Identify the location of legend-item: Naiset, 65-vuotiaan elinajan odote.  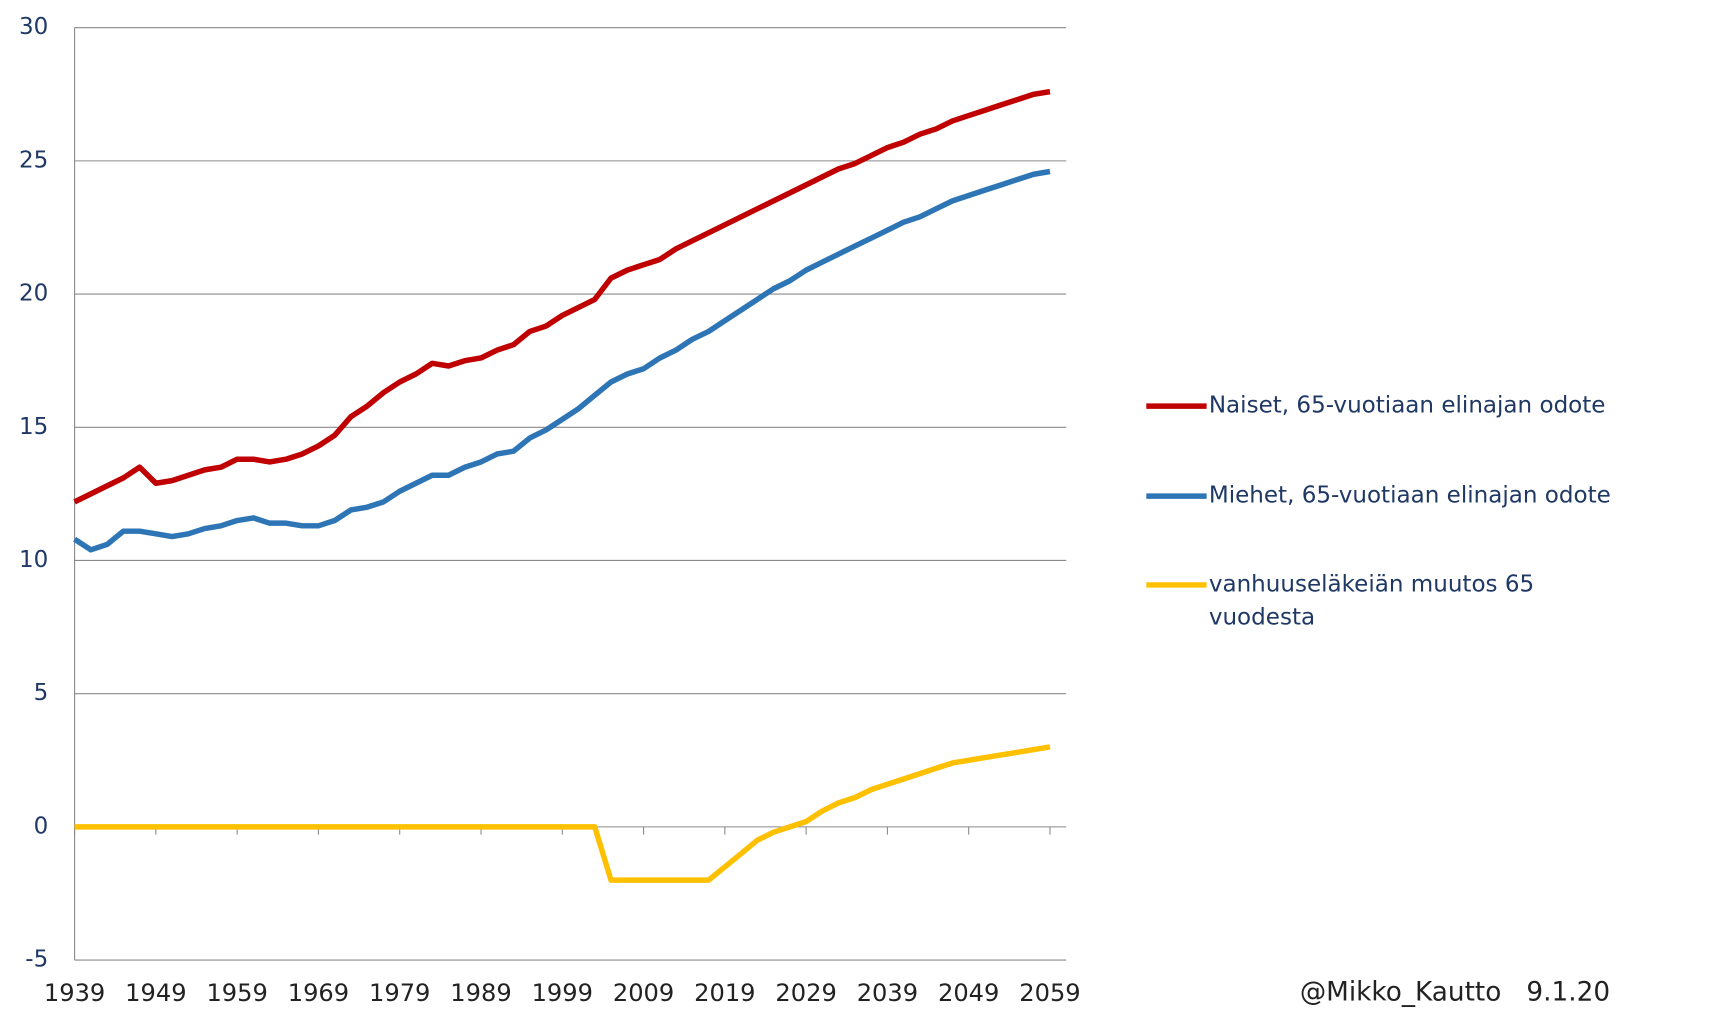
(1407, 405).